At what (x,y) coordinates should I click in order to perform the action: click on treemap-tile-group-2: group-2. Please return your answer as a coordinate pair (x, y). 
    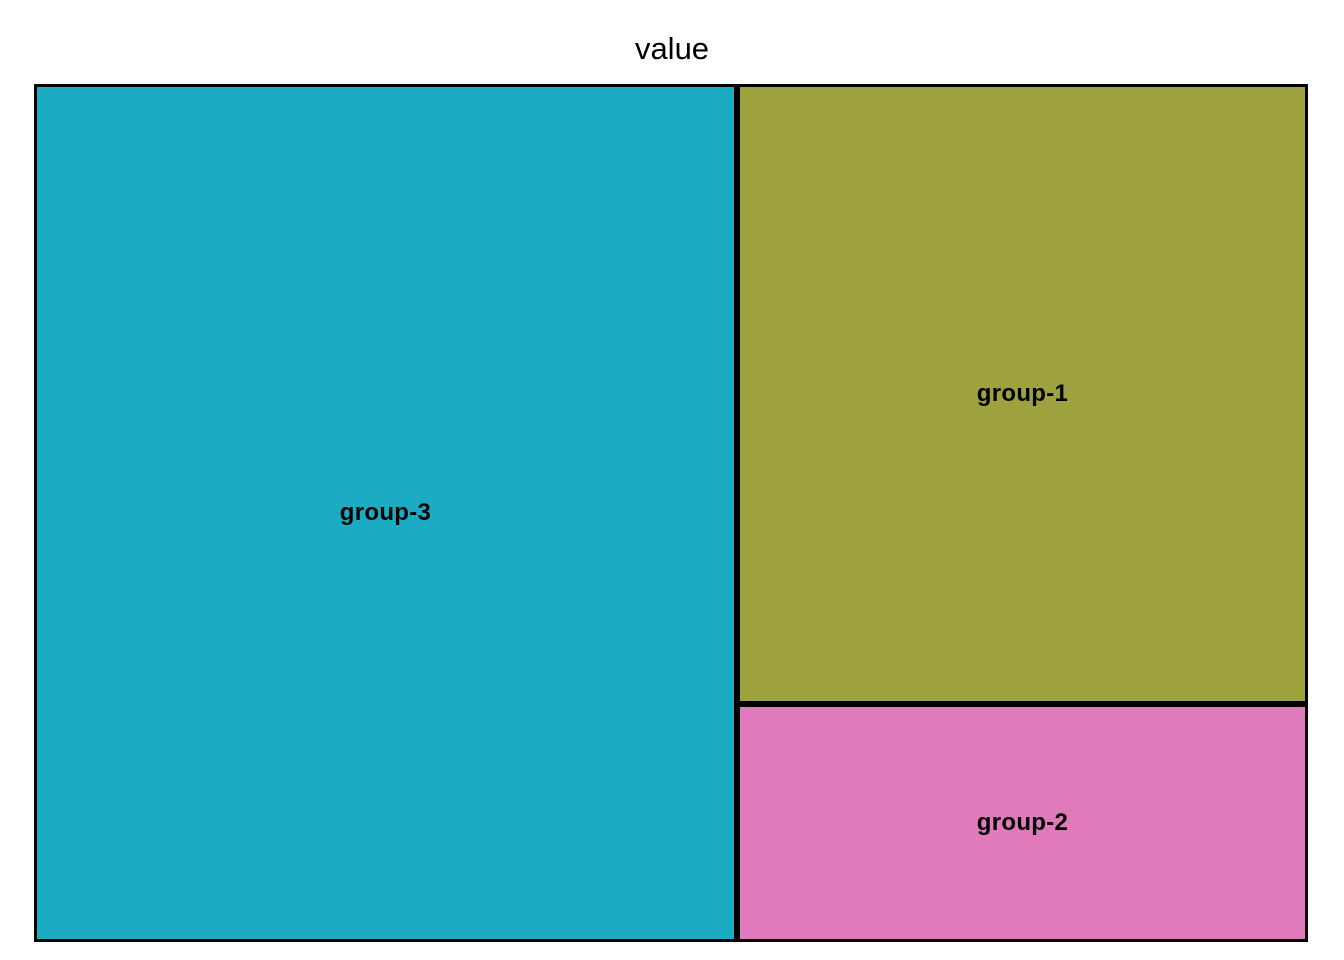
    Looking at the image, I should click on (1022, 823).